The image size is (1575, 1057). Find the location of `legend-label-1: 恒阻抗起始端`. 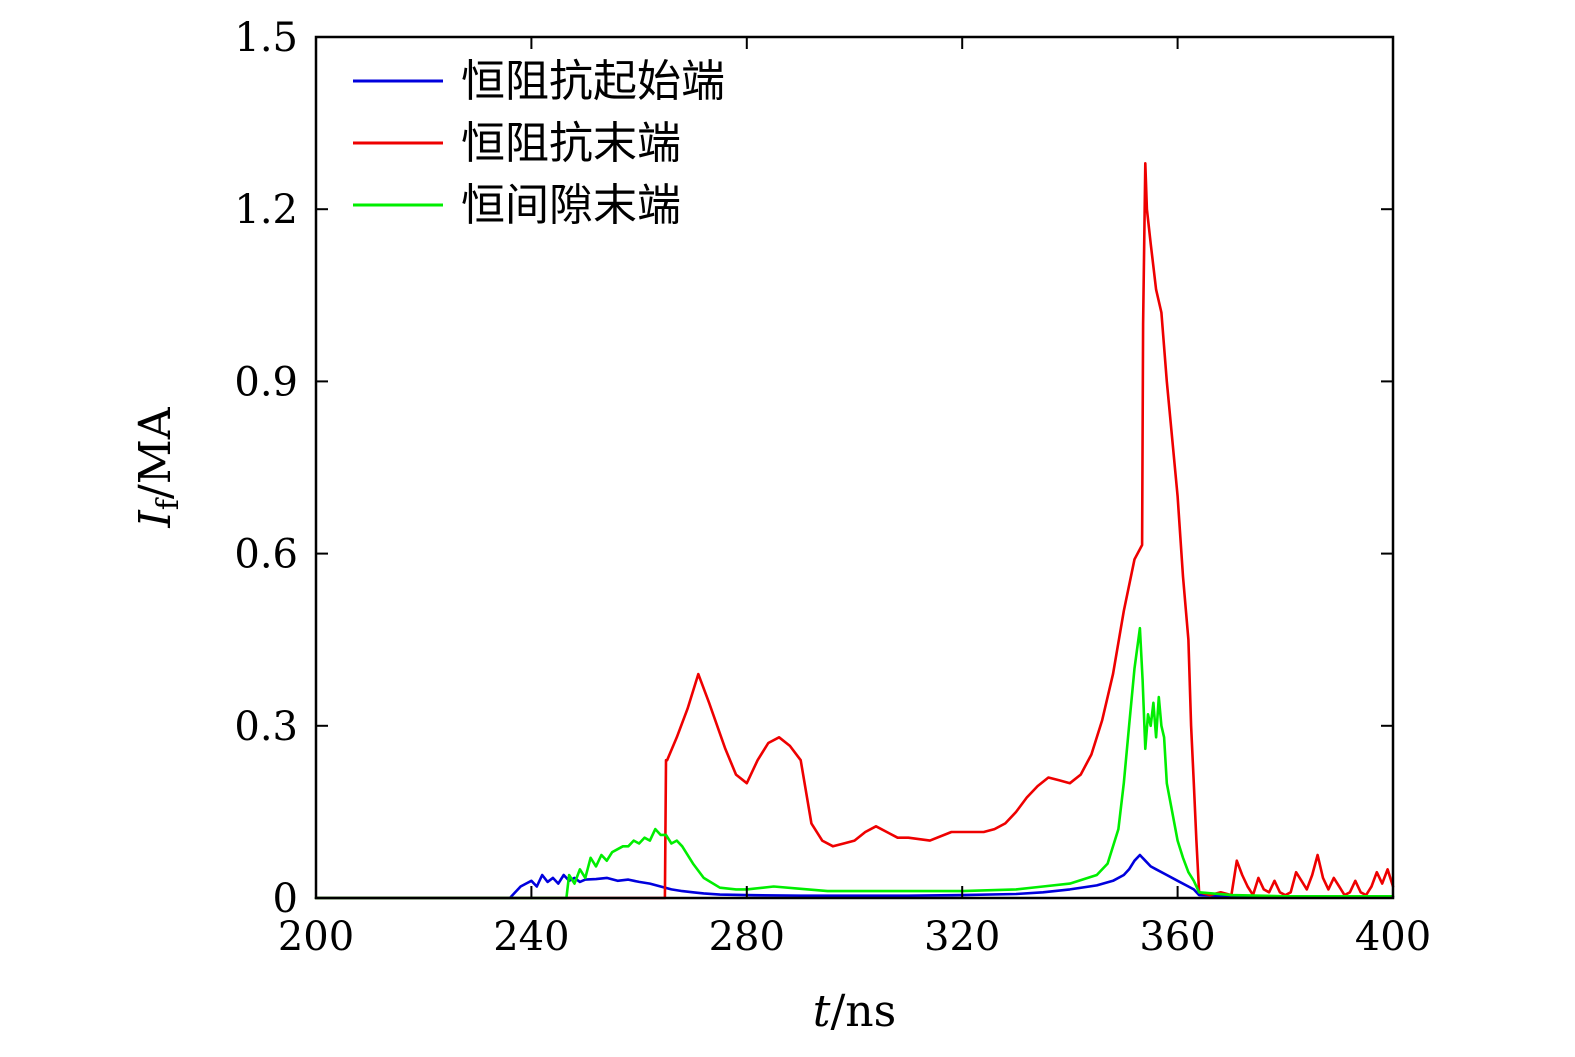

legend-label-1: 恒阻抗起始端 is located at coordinates (593, 81).